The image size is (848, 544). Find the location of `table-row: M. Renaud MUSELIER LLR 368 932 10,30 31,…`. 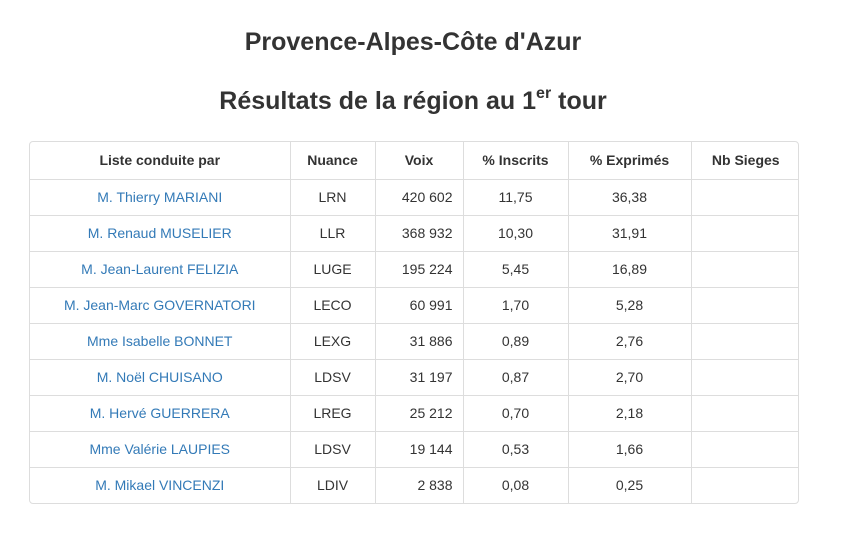

table-row: M. Renaud MUSELIER LLR 368 932 10,30 31,… is located at coordinates (414, 233).